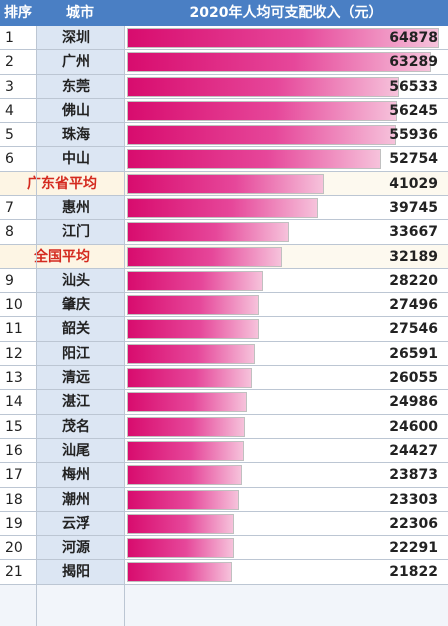 This screenshot has height=626, width=448. What do you see at coordinates (286, 523) in the screenshot?
I see `income-cell: 22306` at bounding box center [286, 523].